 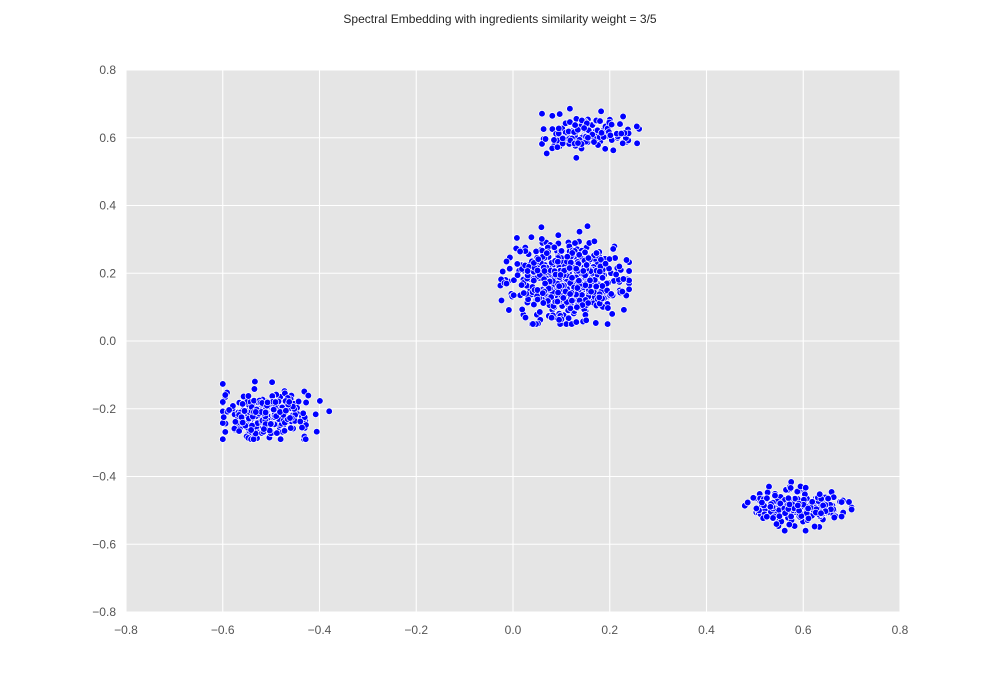 What do you see at coordinates (104, 544) in the screenshot?
I see `y-tick-label: −0.6` at bounding box center [104, 544].